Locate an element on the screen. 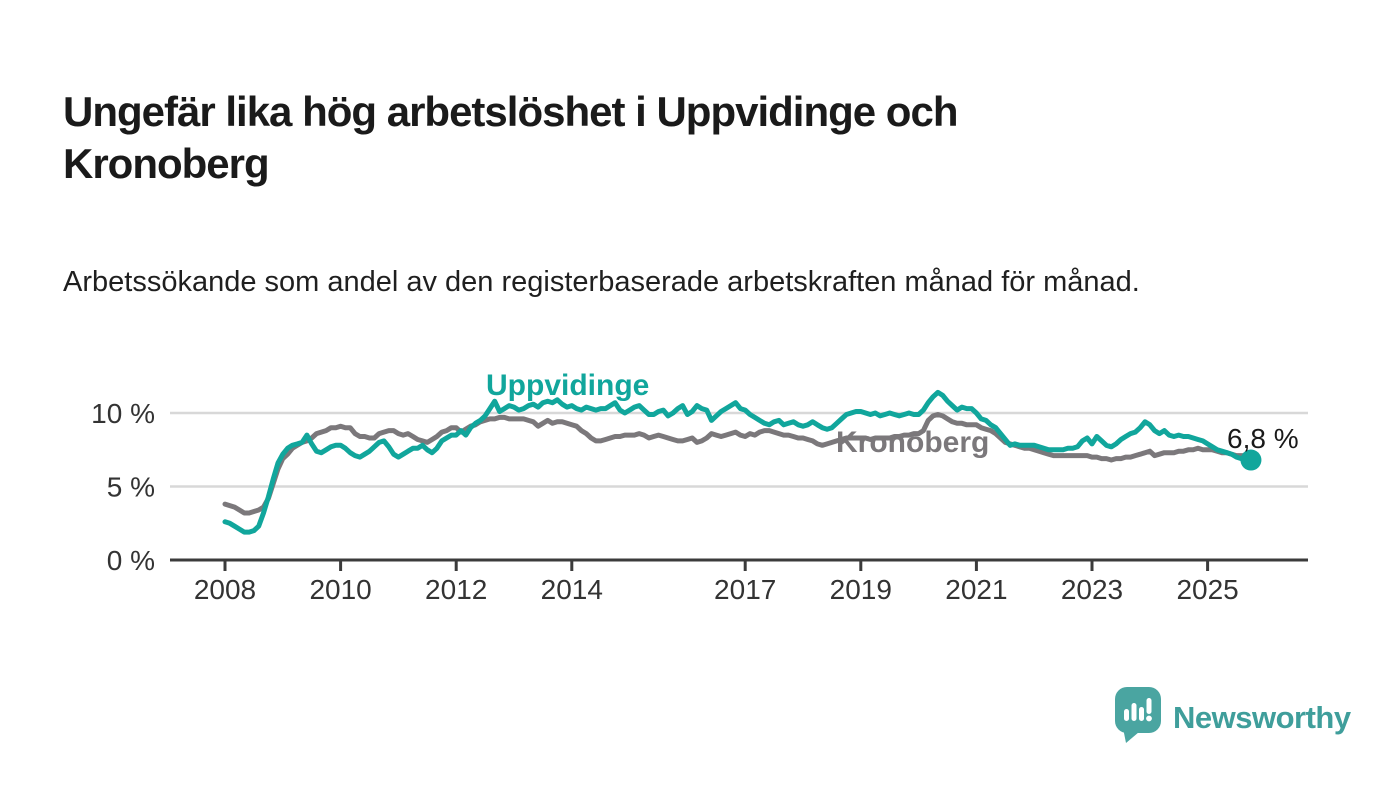 The image size is (1400, 794). newsworthy-logo-icon is located at coordinates (1138, 717).